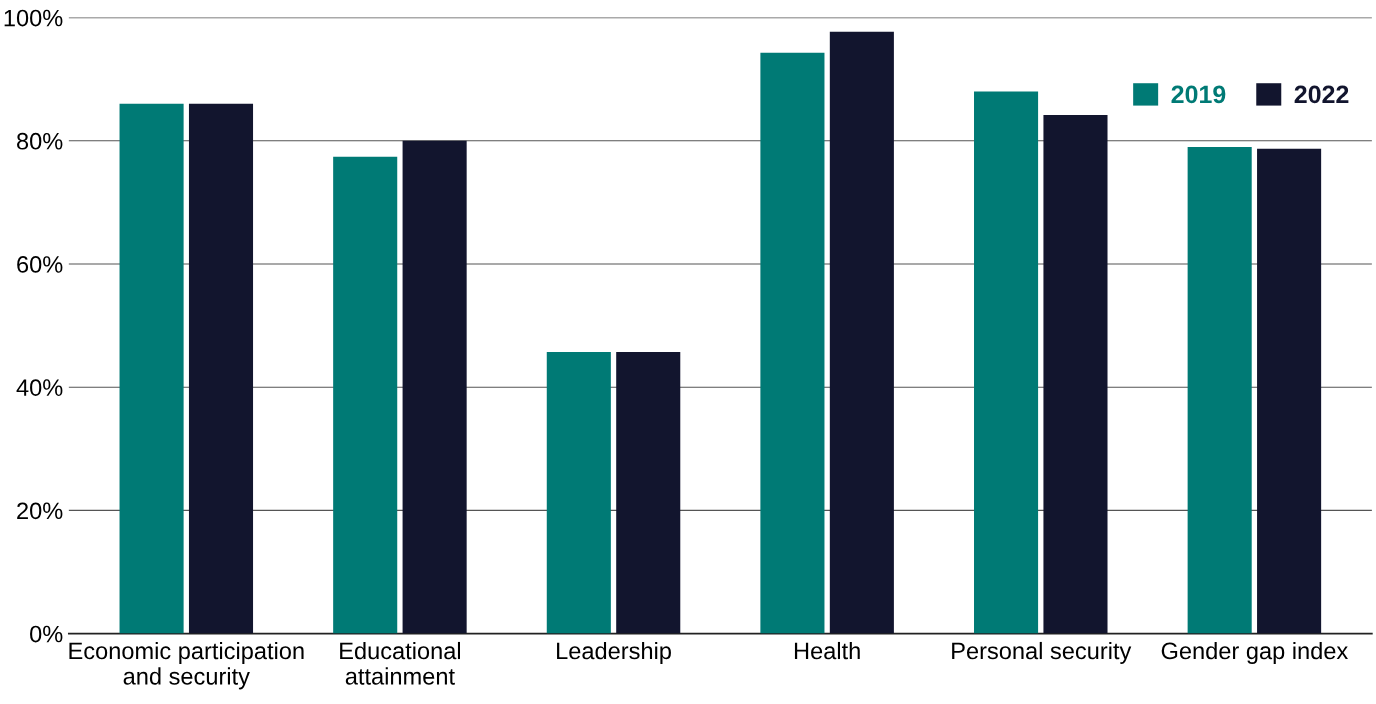 Image resolution: width=1376 pixels, height=704 pixels. What do you see at coordinates (40, 264) in the screenshot?
I see `y-tick-label: 60%` at bounding box center [40, 264].